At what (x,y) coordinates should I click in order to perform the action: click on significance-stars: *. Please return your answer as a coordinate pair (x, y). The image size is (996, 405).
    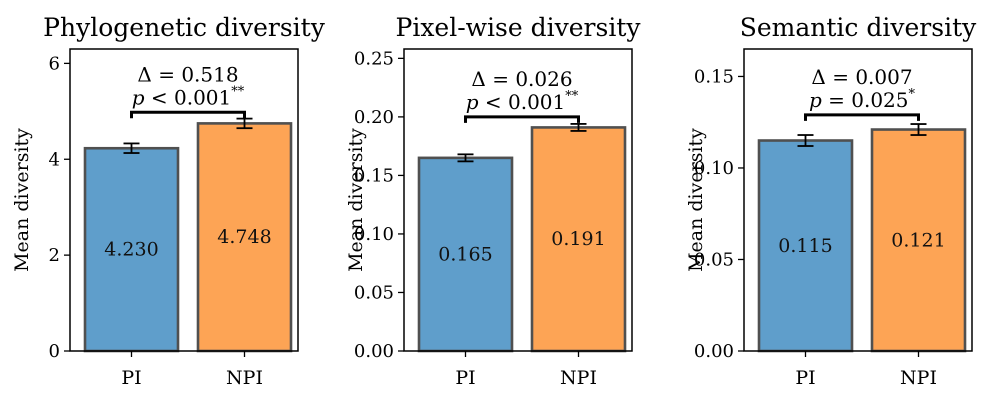
    Looking at the image, I should click on (912, 94).